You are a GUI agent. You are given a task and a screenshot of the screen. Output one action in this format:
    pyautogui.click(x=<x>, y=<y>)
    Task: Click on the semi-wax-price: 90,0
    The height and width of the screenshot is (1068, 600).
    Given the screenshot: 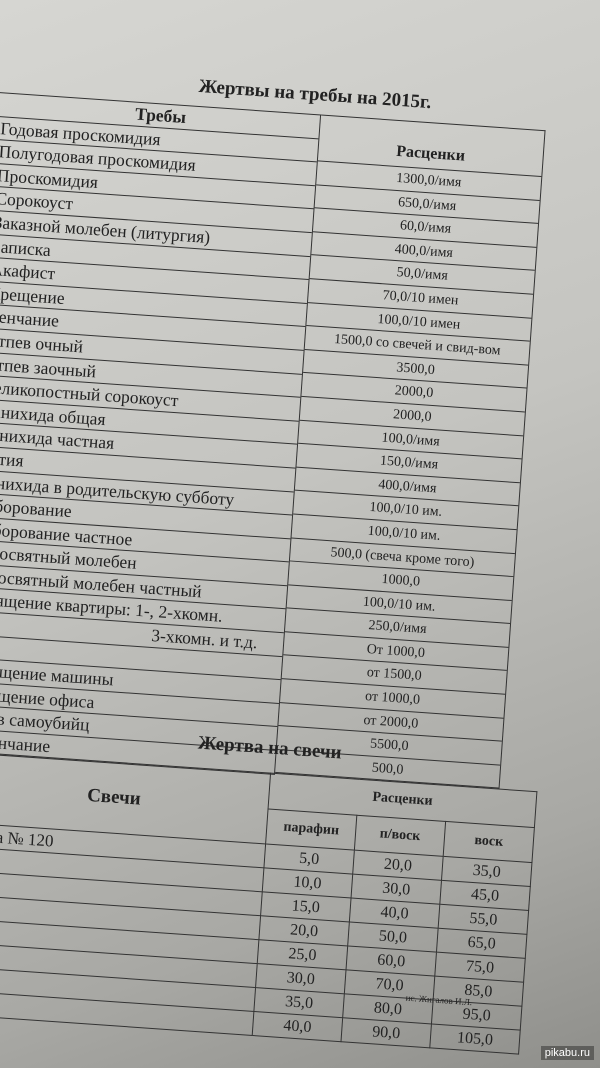 What is the action you would take?
    pyautogui.click(x=386, y=1032)
    